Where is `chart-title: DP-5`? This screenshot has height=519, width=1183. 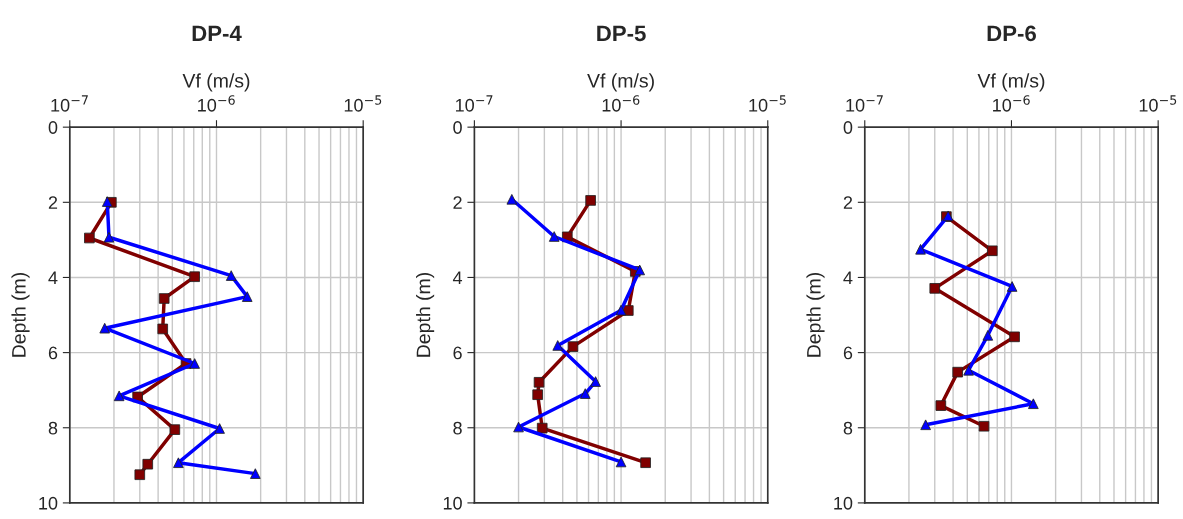
chart-title: DP-5 is located at coordinates (621, 33).